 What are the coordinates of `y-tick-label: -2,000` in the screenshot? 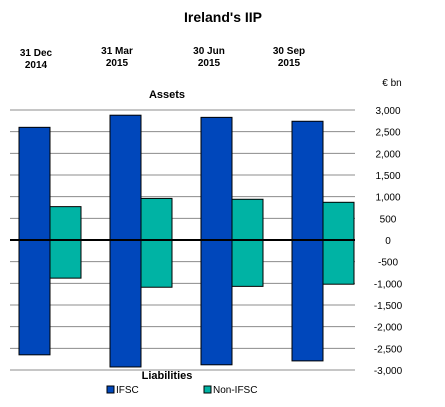 It's located at (388, 328).